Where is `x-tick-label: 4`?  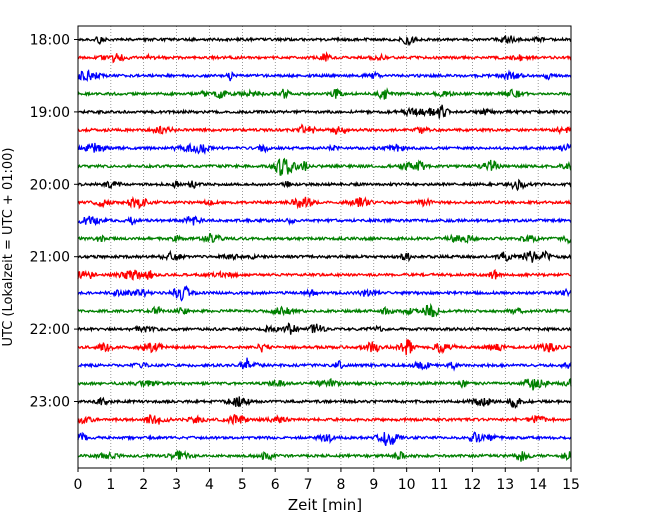 x-tick-label: 4 is located at coordinates (209, 485).